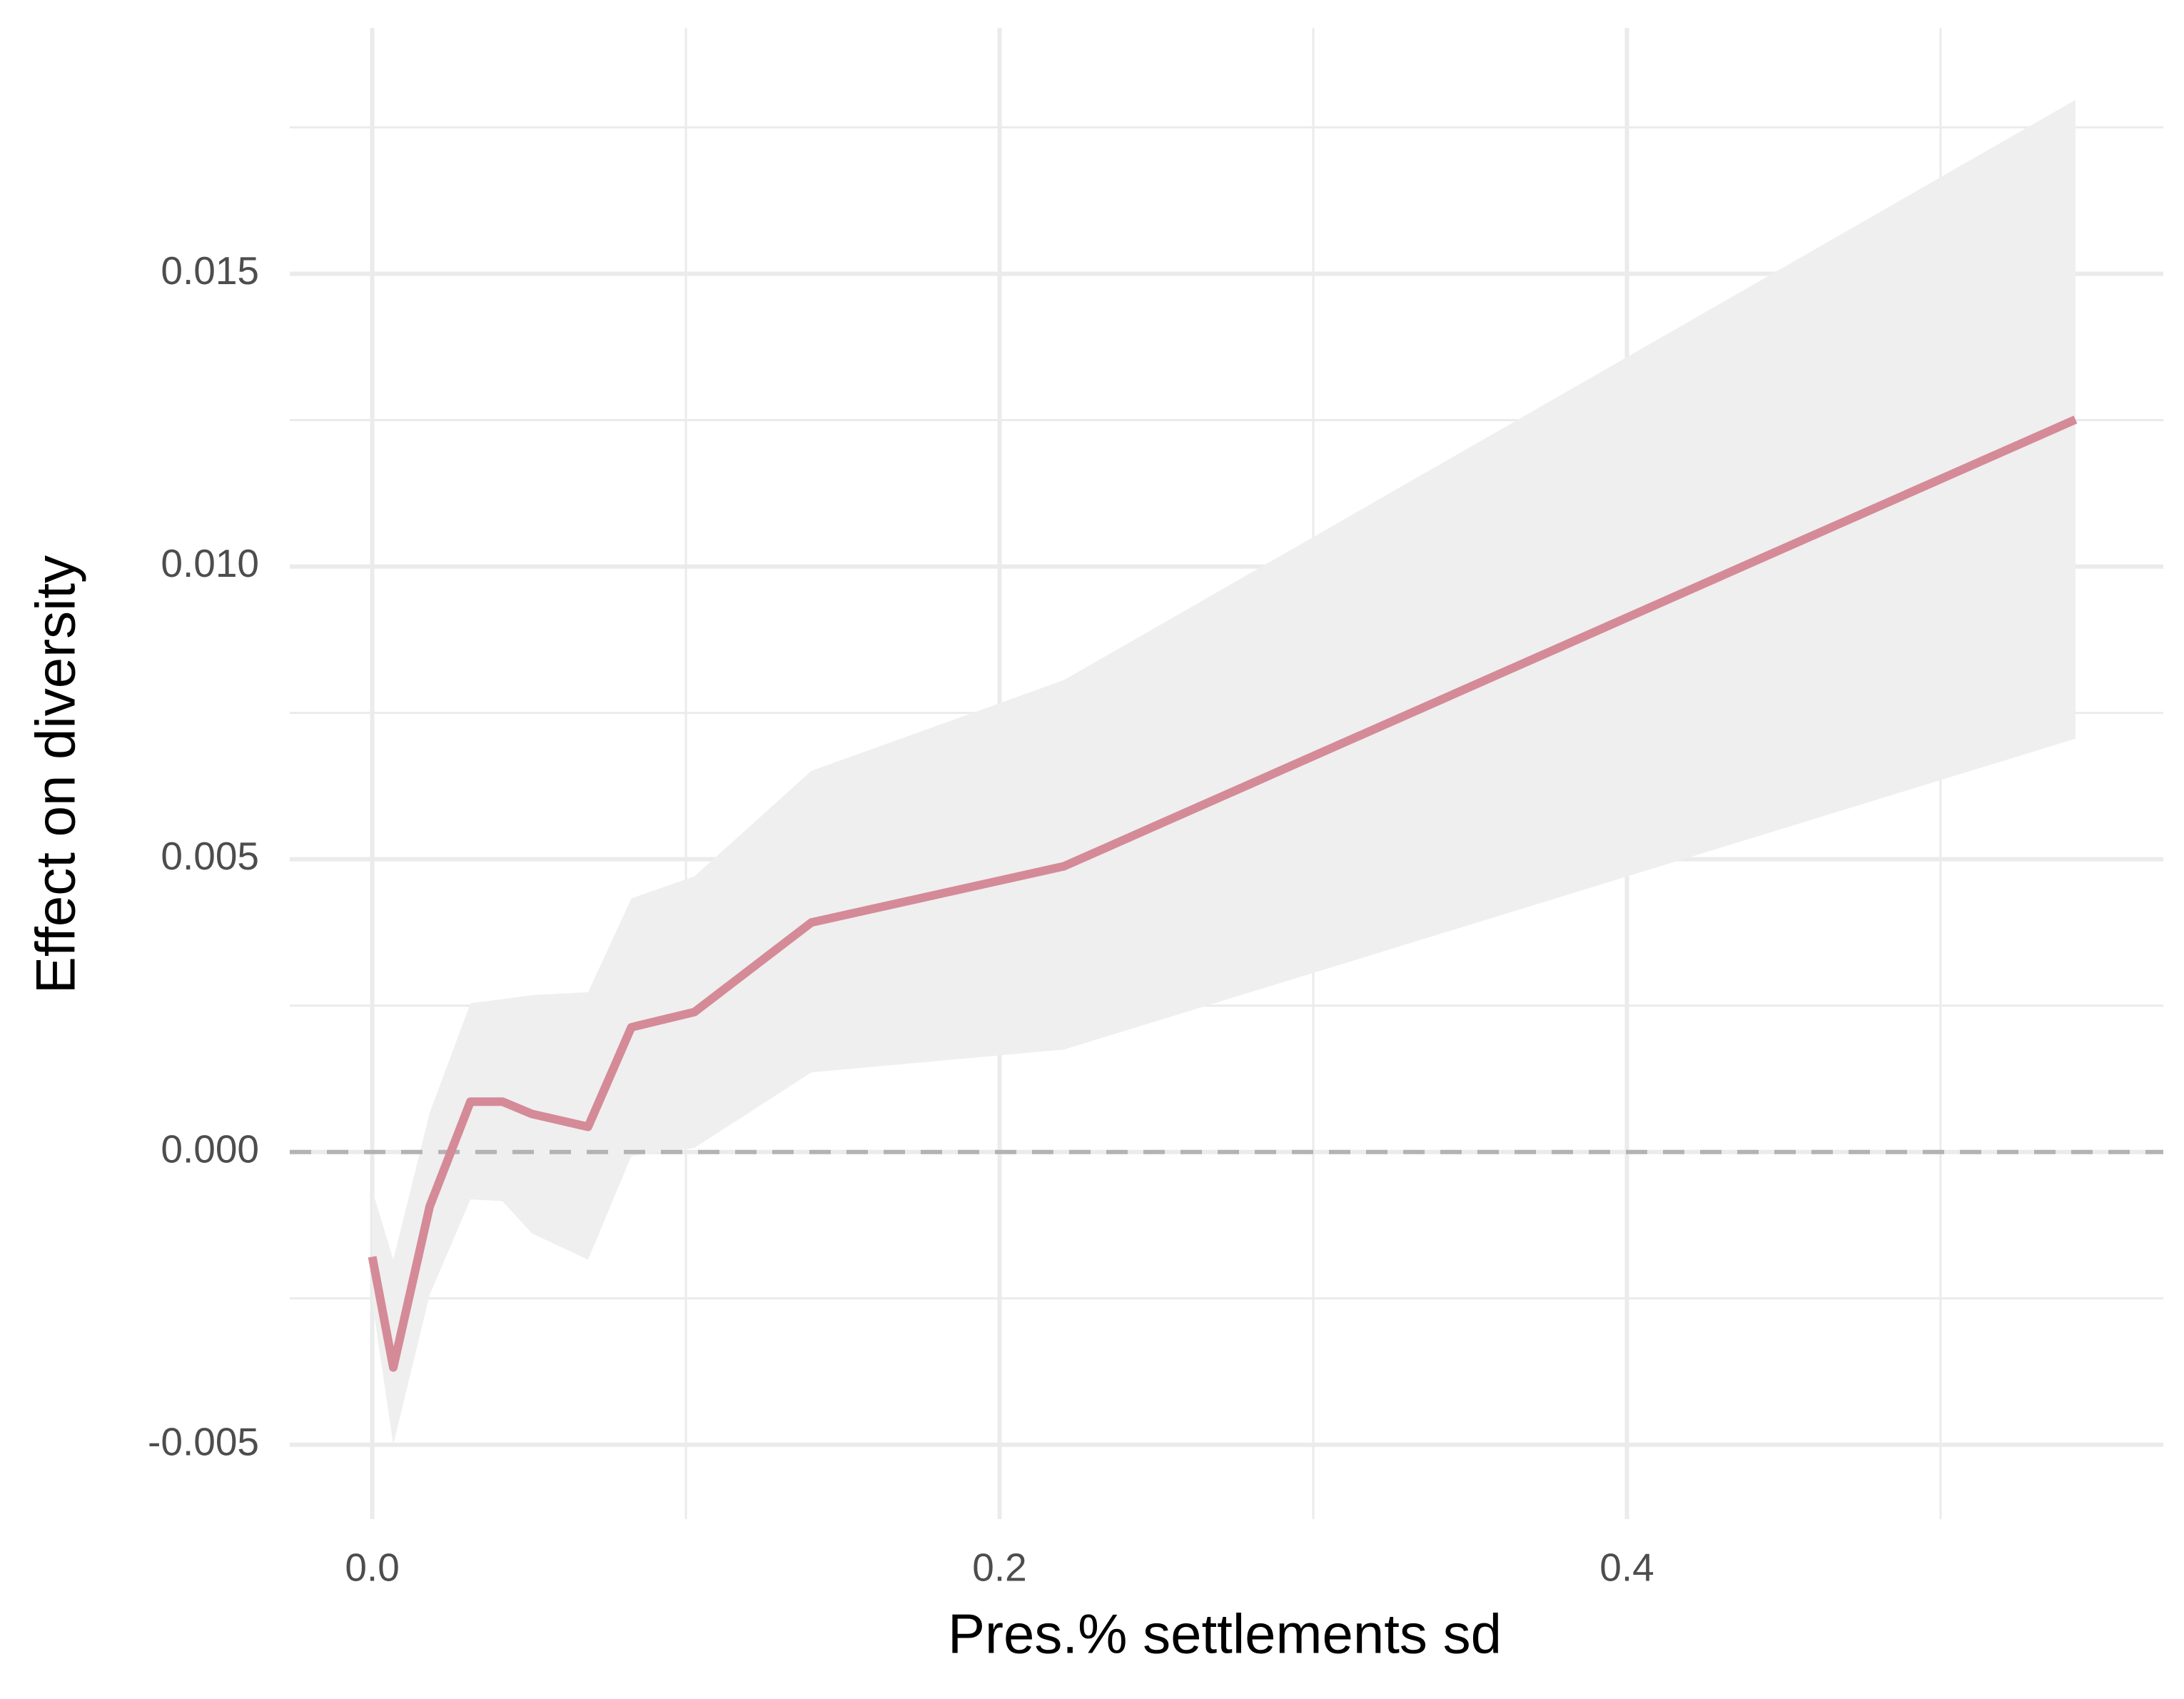  I want to click on y-tick-label: 0.010, so click(210, 563).